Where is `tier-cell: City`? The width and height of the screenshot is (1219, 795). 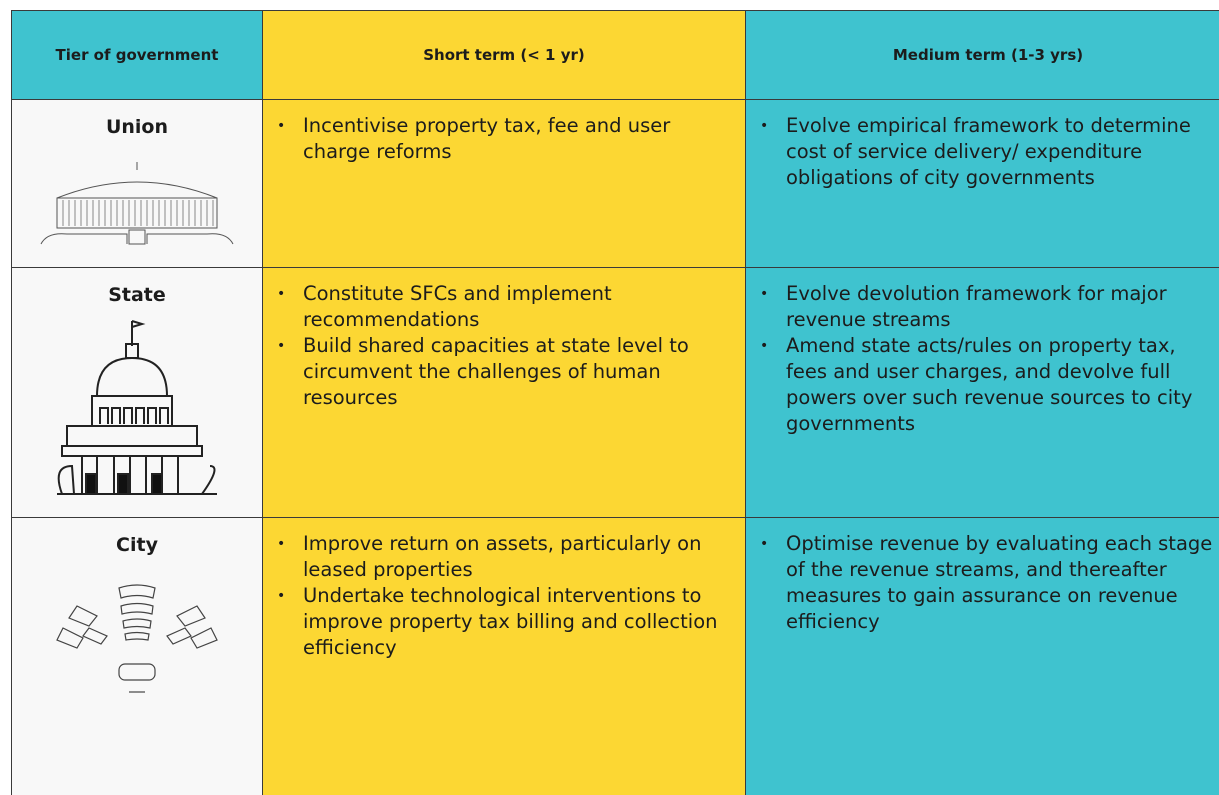 tier-cell: City is located at coordinates (137, 656).